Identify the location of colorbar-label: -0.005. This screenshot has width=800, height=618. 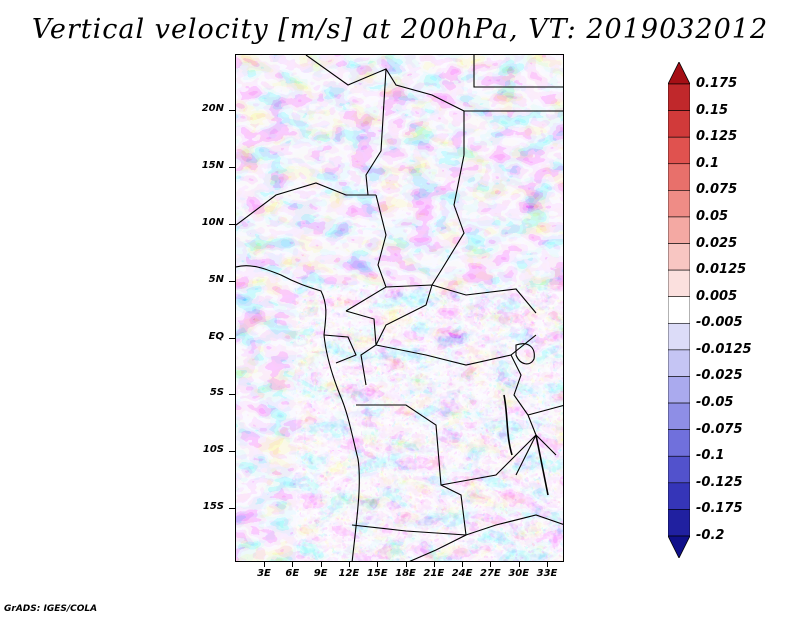
(719, 323).